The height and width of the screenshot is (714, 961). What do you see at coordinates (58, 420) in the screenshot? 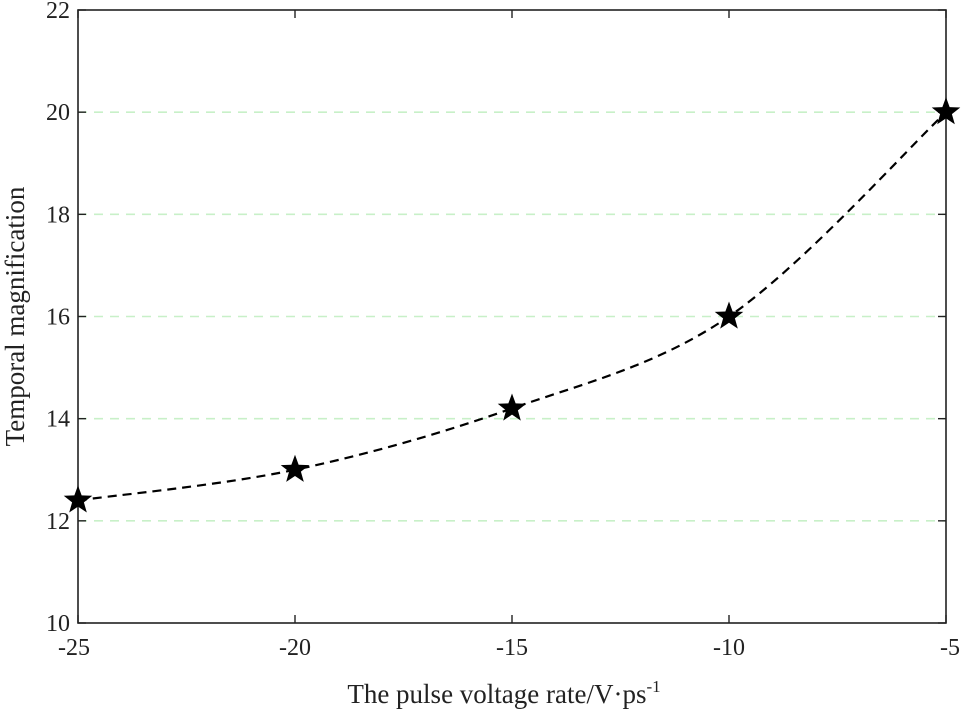
I see `y-tick-label: 14` at bounding box center [58, 420].